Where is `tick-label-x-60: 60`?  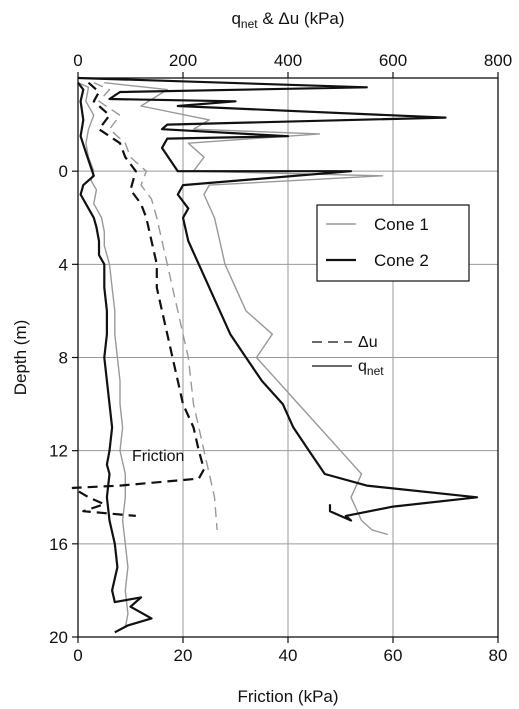
tick-label-x-60: 60 is located at coordinates (393, 655).